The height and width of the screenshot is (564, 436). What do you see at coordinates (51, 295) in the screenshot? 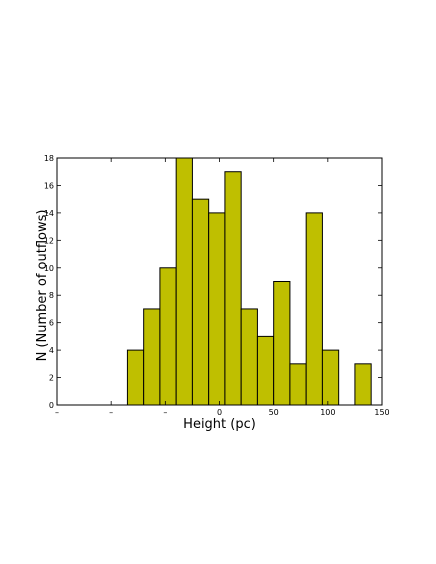
I see `y-tick-label: 8` at bounding box center [51, 295].